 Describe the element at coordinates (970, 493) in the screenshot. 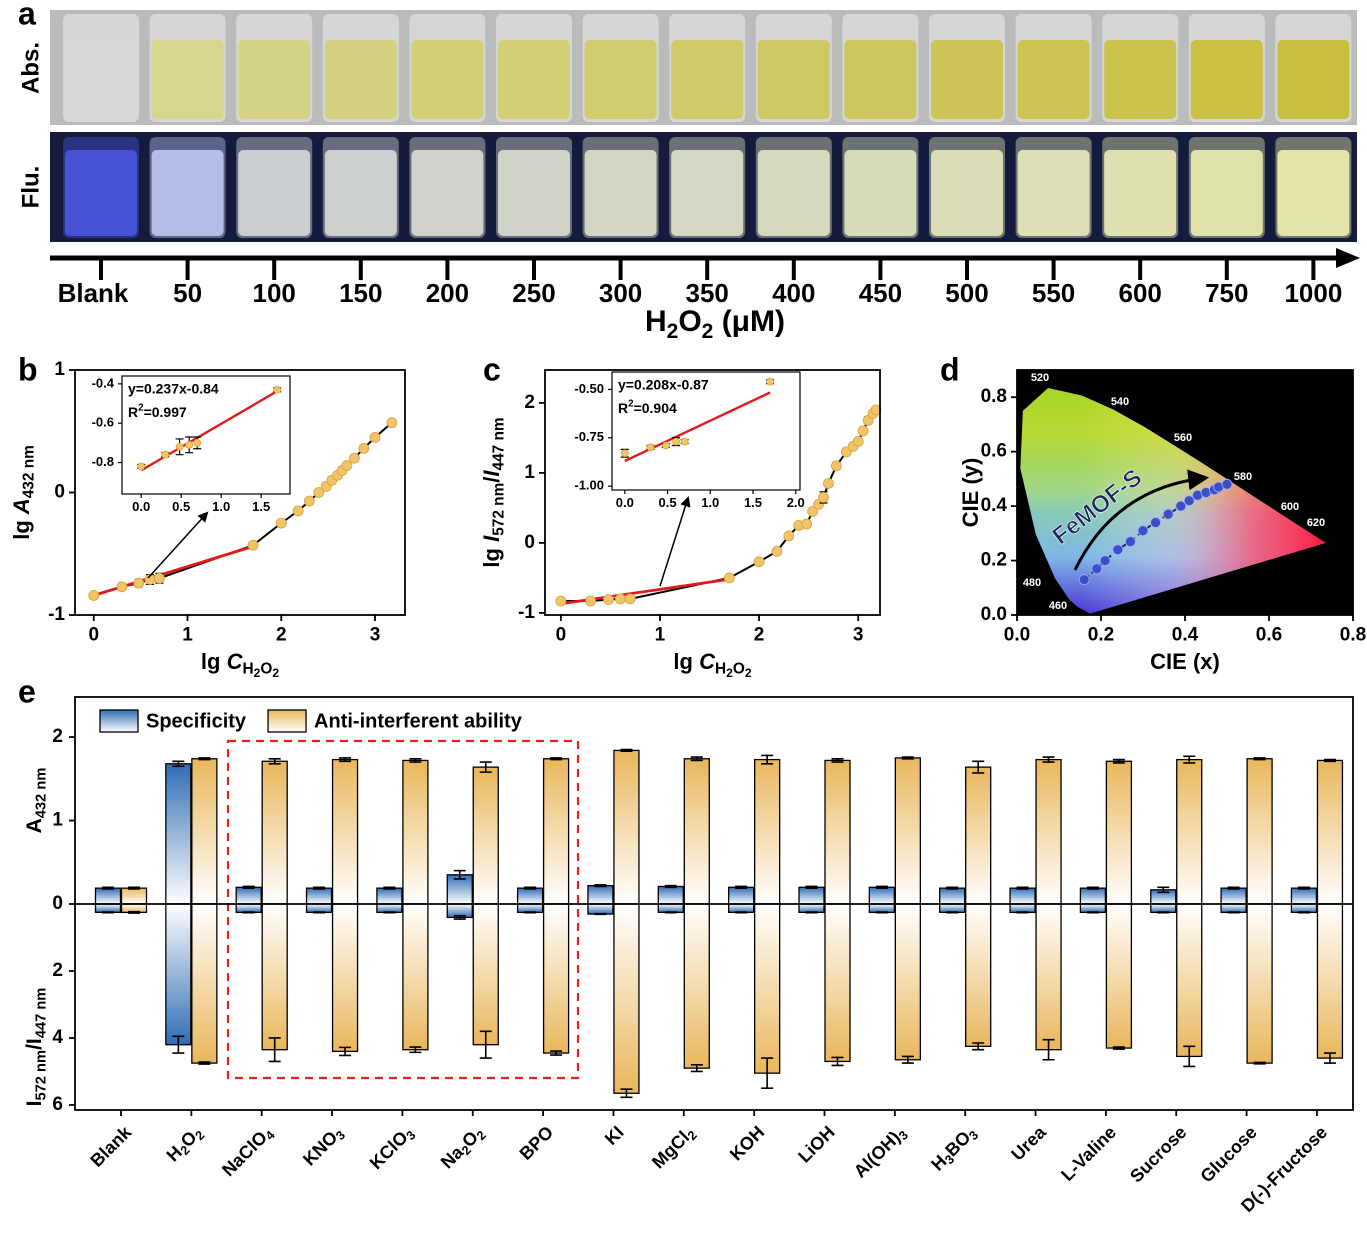

I see `y-axis-title: CIE (y)` at that location.